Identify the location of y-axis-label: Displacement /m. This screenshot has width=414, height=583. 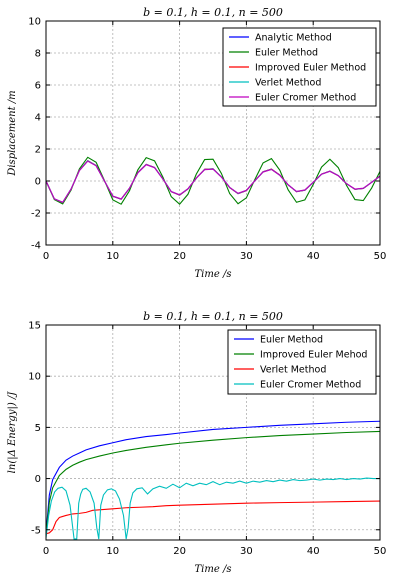
(12, 133).